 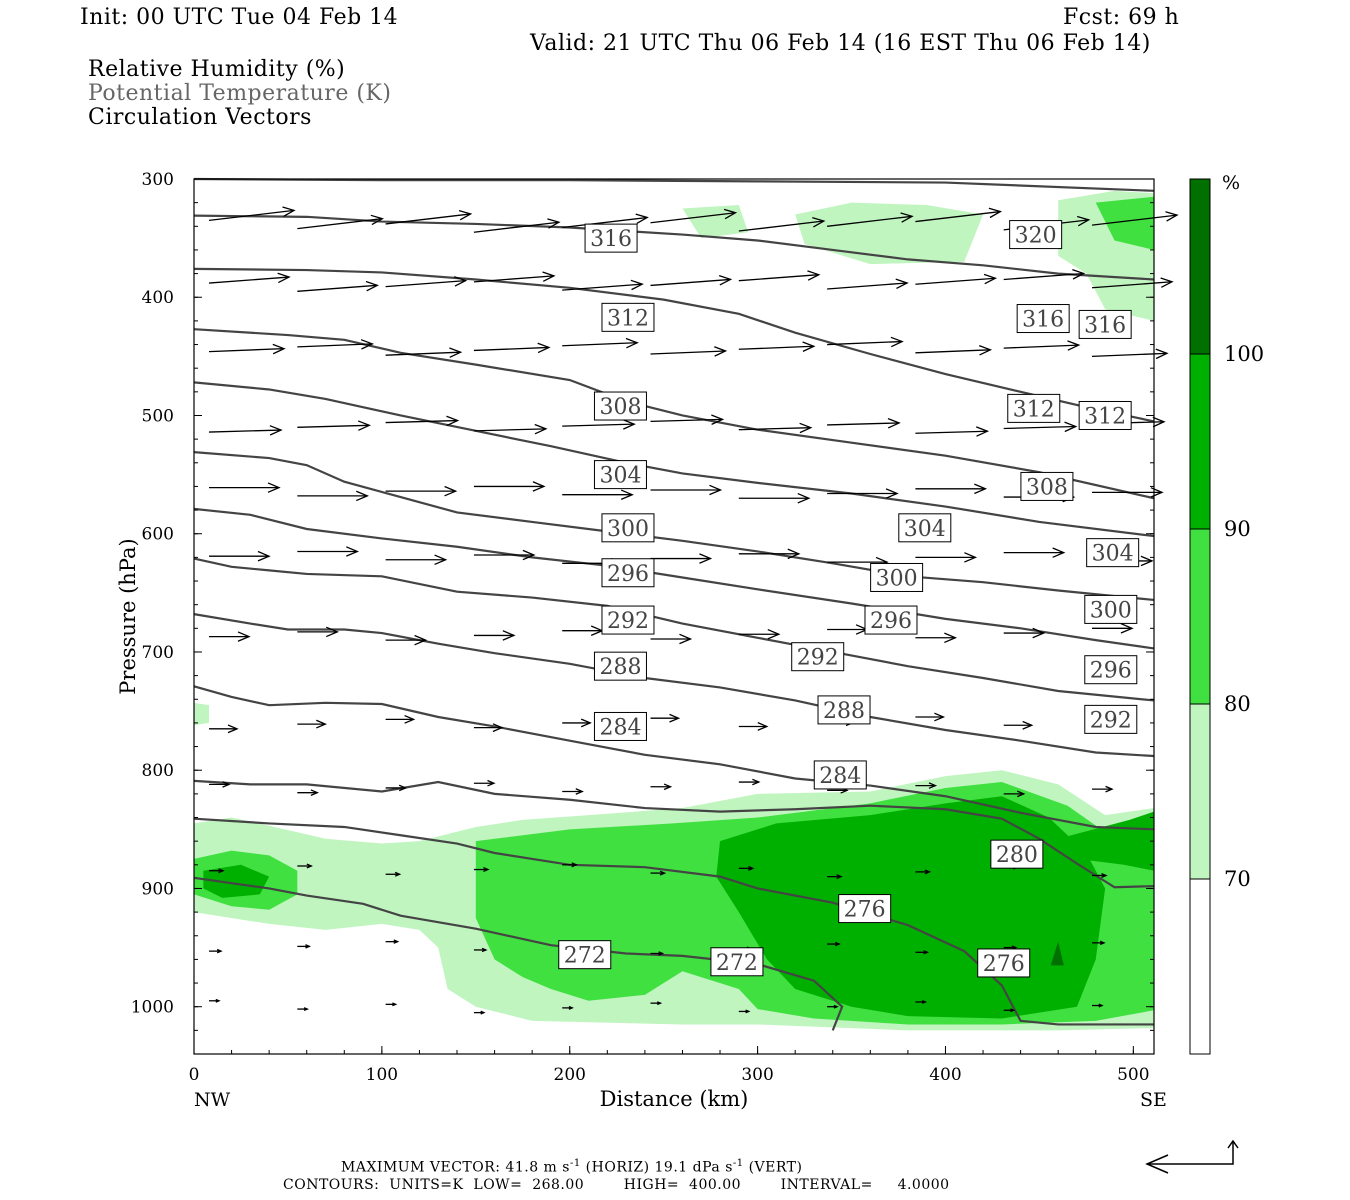 I want to click on contour-label: 320, so click(x=1036, y=236).